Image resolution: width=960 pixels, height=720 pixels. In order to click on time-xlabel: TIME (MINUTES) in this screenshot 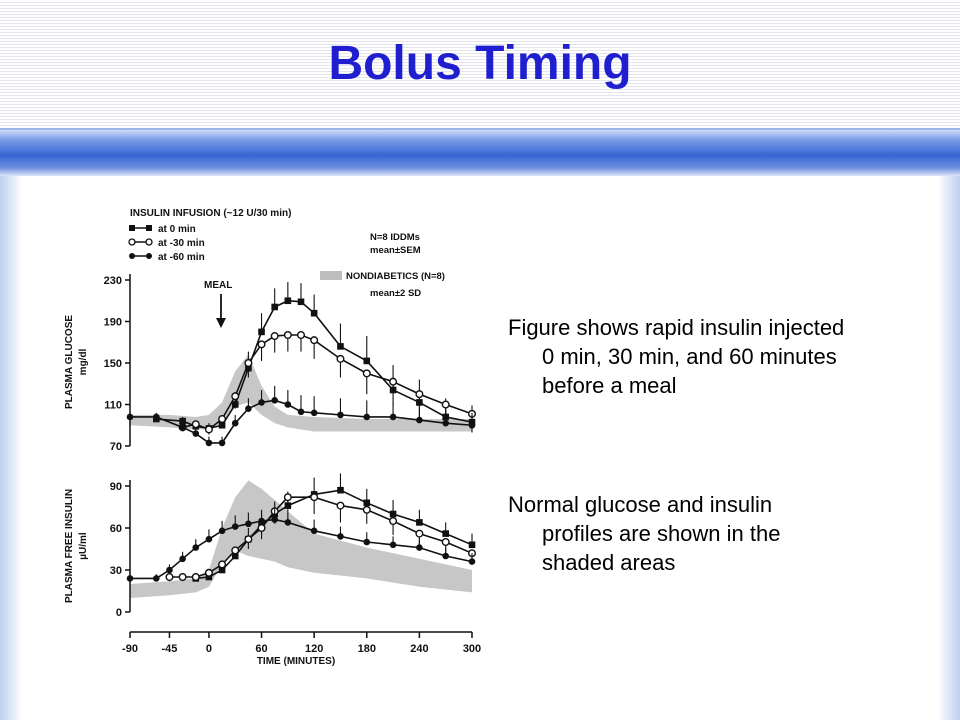, I will do `click(296, 661)`.